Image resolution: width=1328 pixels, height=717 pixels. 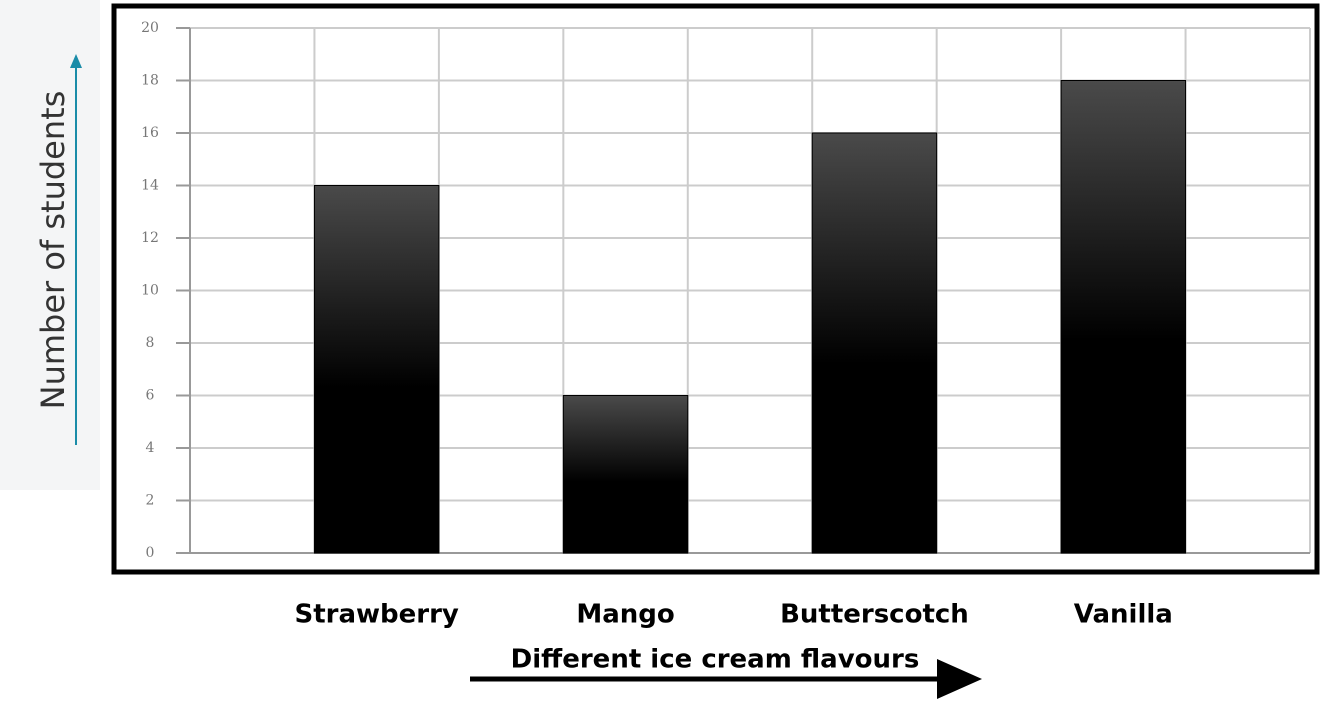 What do you see at coordinates (150, 133) in the screenshot?
I see `y-tick-label: 16` at bounding box center [150, 133].